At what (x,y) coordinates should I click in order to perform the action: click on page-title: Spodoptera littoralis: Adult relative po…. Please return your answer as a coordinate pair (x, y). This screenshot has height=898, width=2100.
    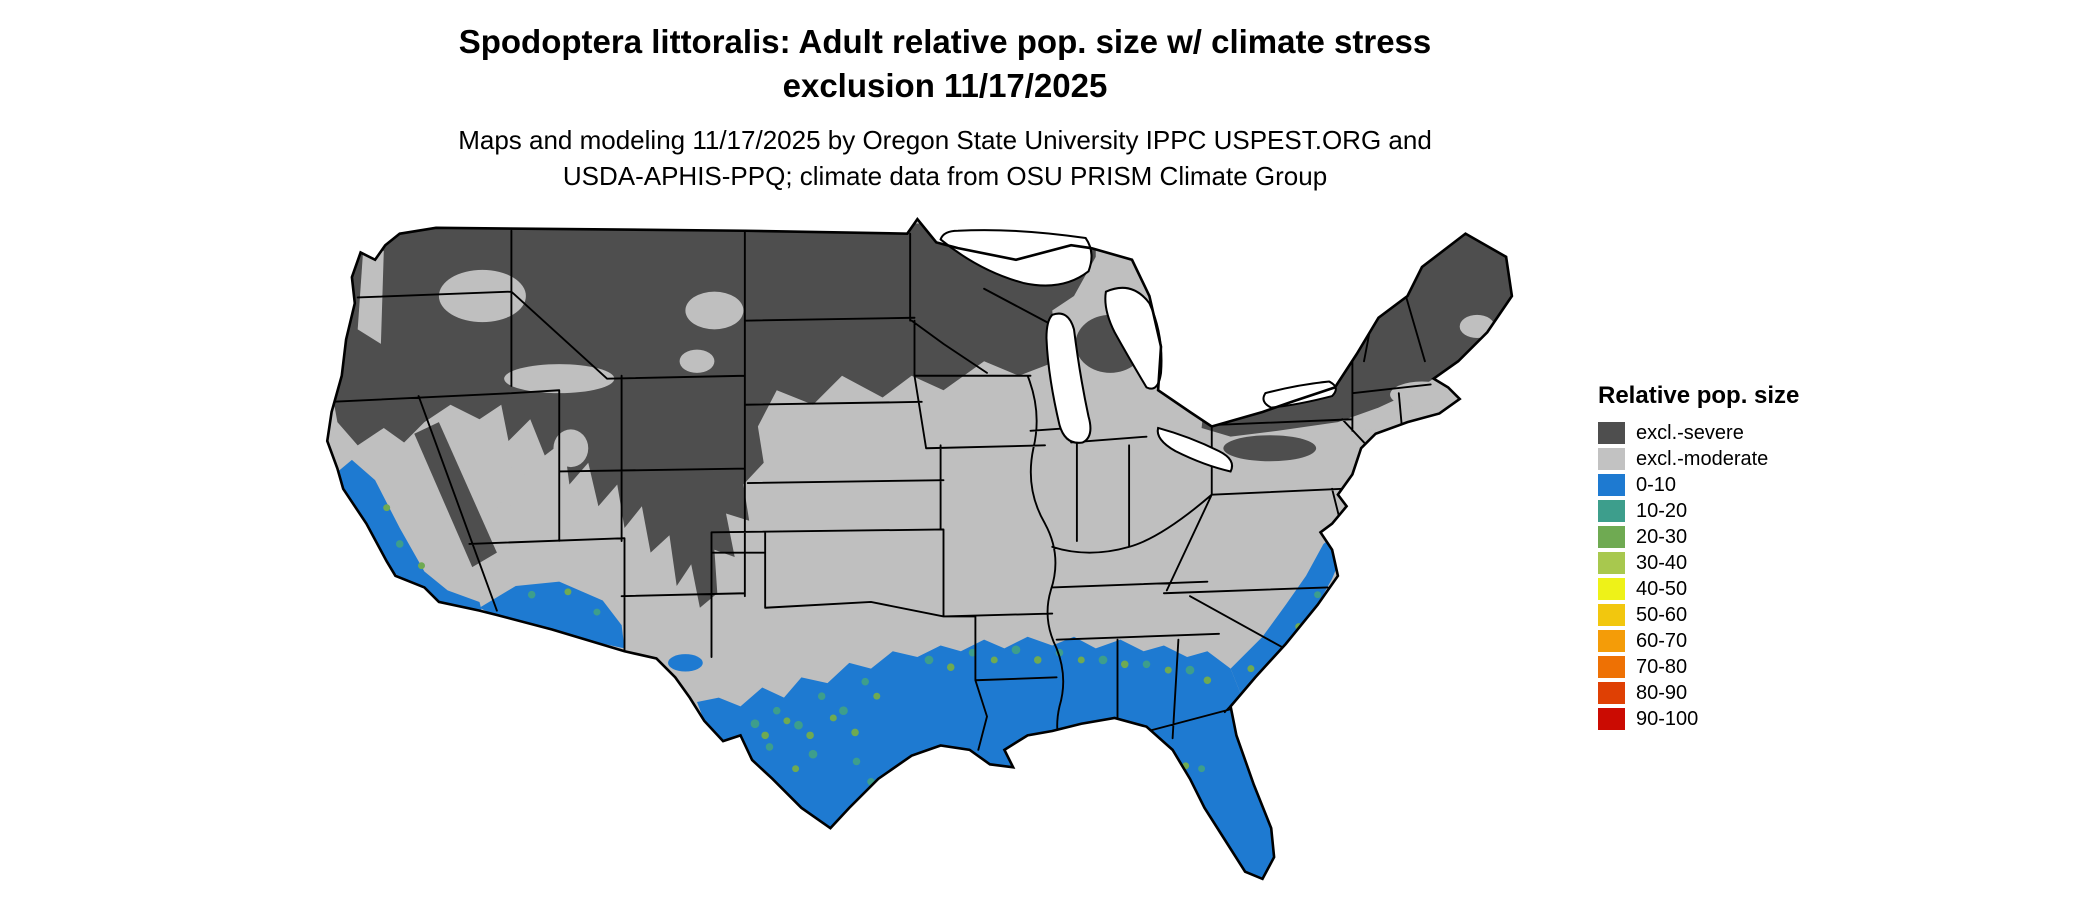
    Looking at the image, I should click on (945, 64).